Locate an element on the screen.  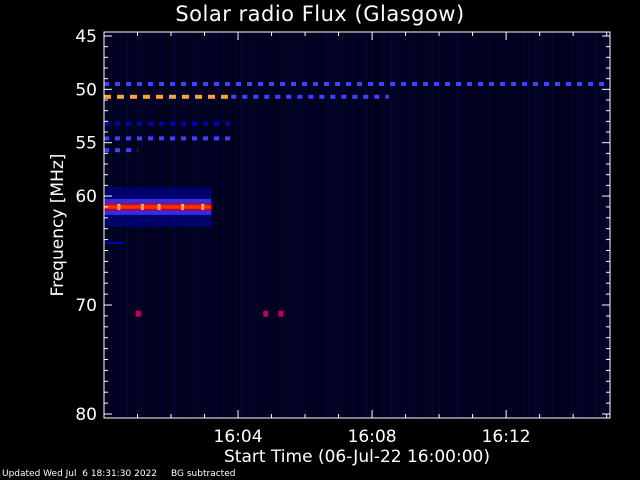
chart-title: Solar radio Flux (Glasgow) is located at coordinates (320, 14).